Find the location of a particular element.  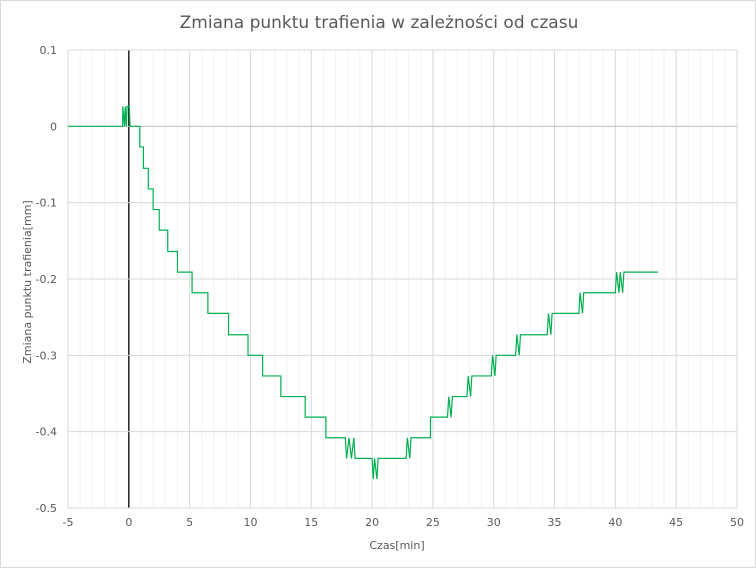

x-tick-label: 5 is located at coordinates (189, 522).